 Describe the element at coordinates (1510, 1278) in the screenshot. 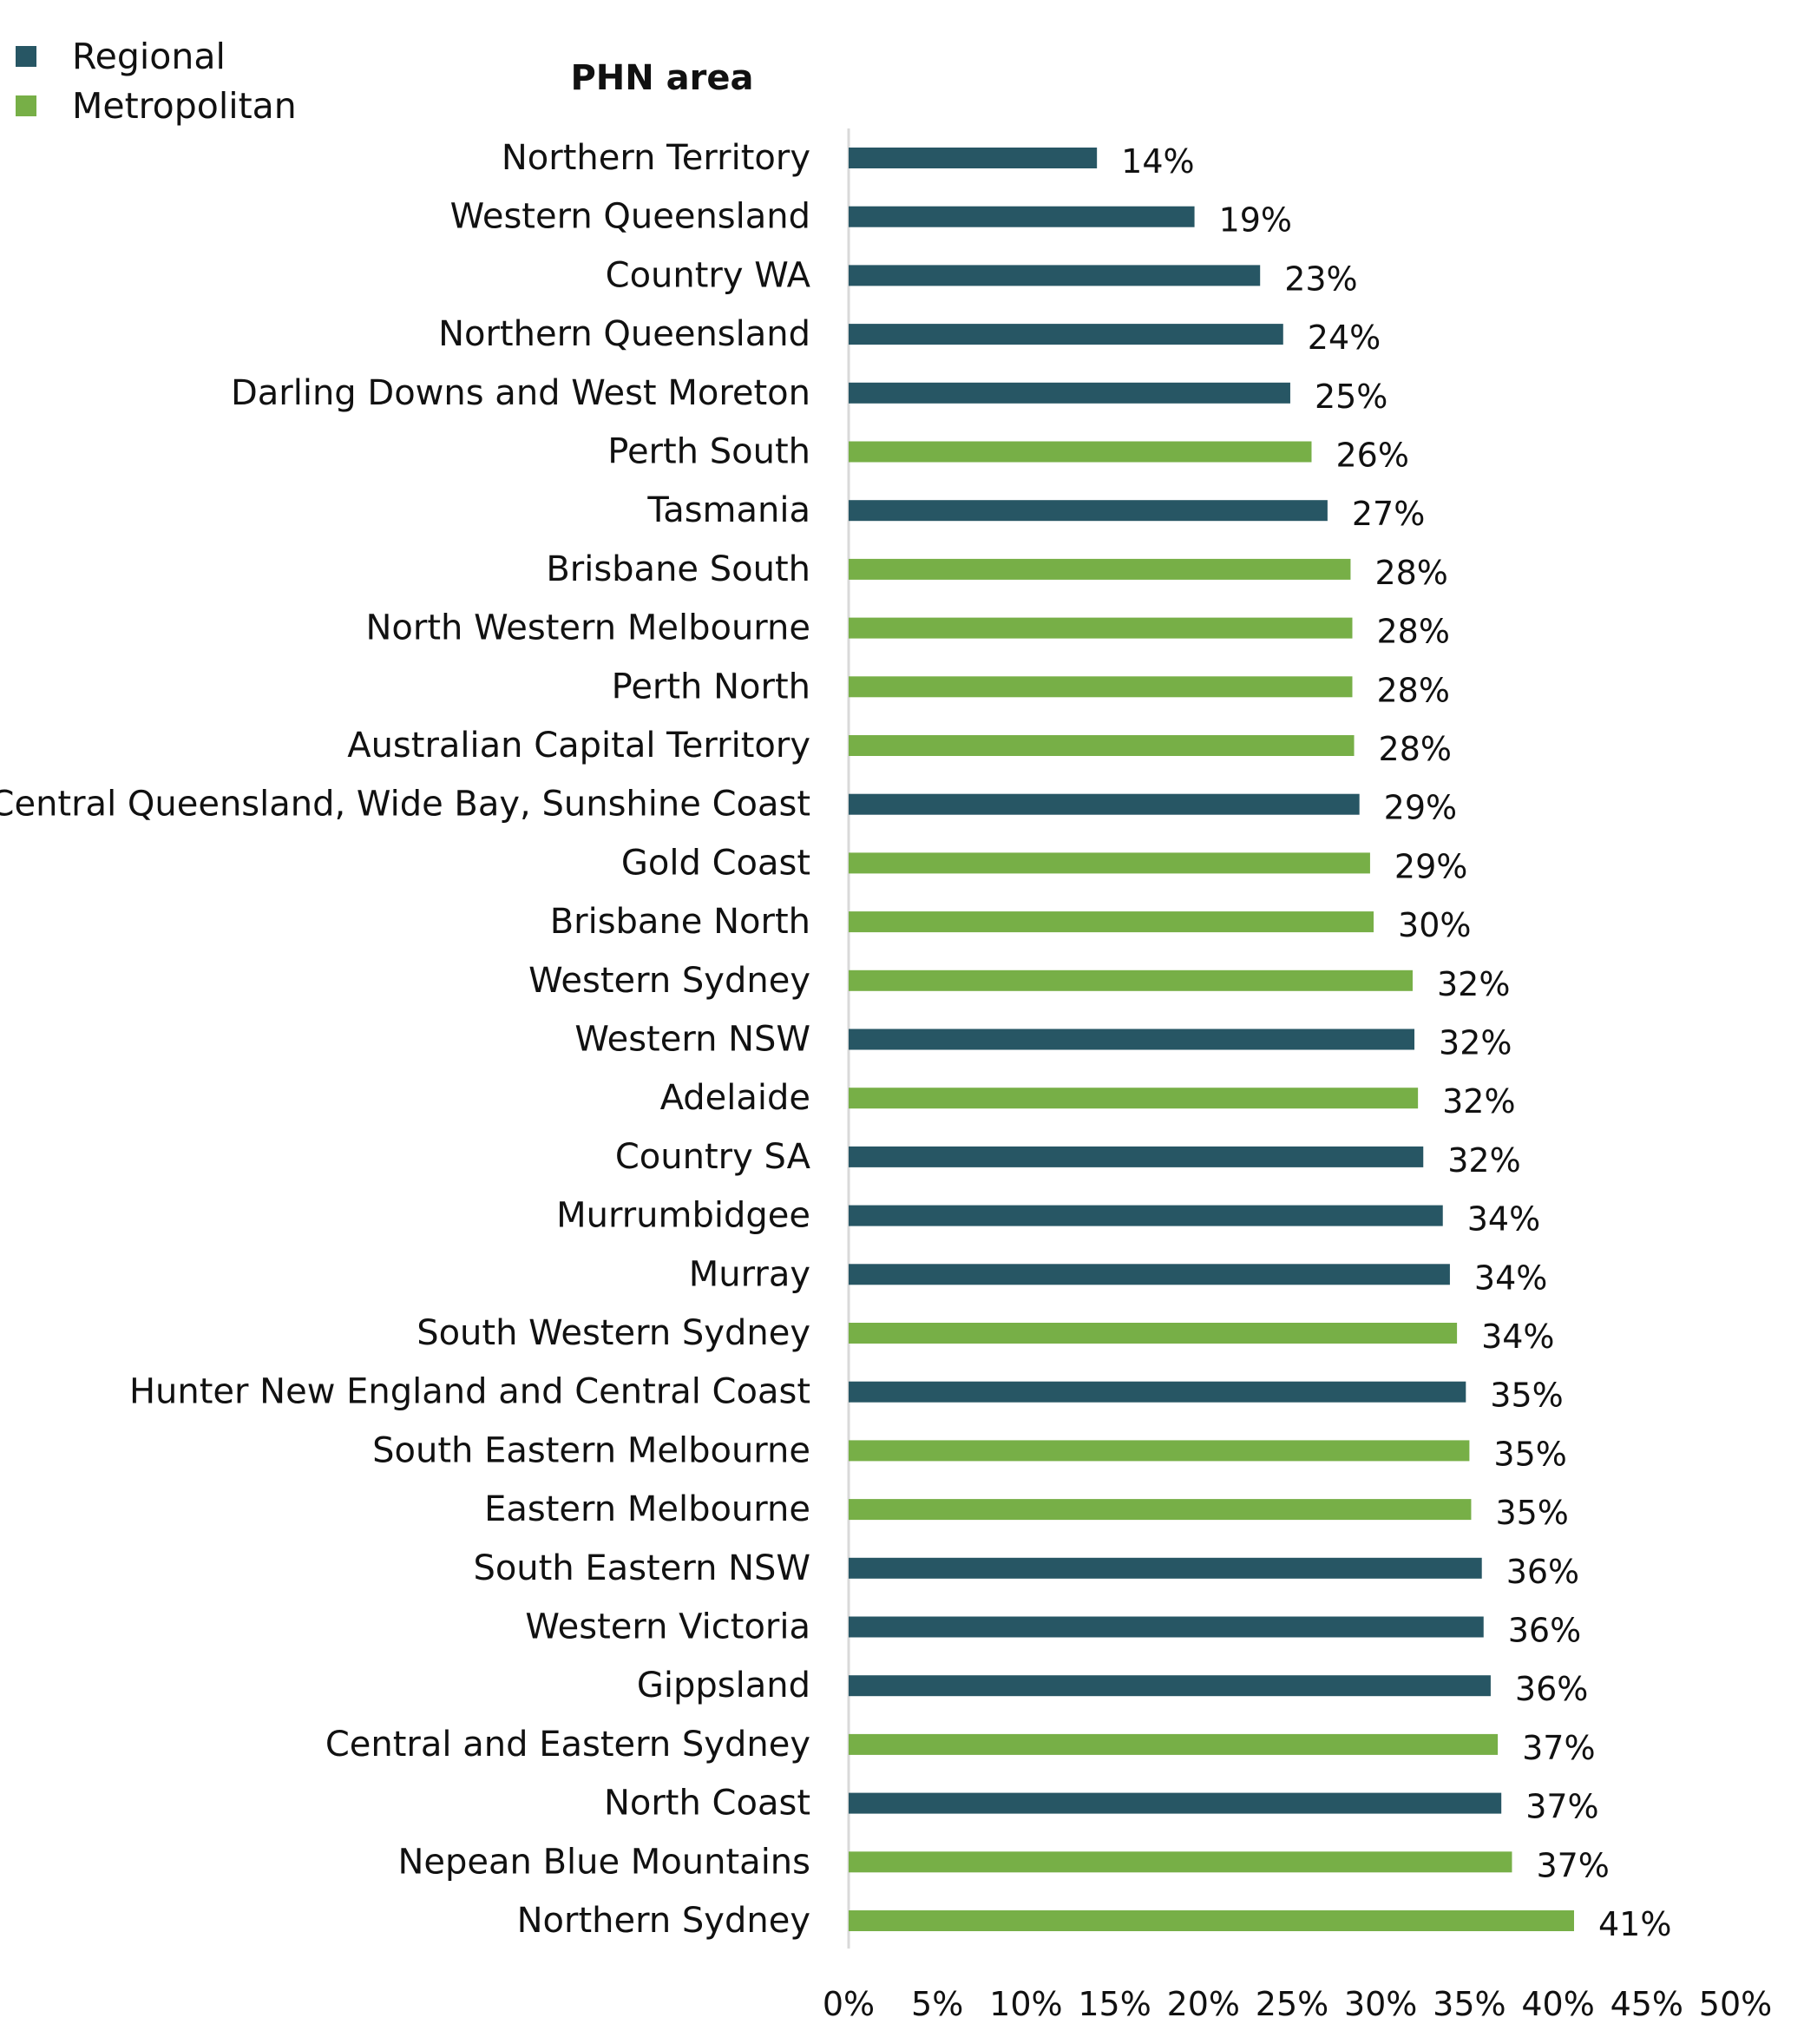

I see `value-label-murray: 34%` at that location.